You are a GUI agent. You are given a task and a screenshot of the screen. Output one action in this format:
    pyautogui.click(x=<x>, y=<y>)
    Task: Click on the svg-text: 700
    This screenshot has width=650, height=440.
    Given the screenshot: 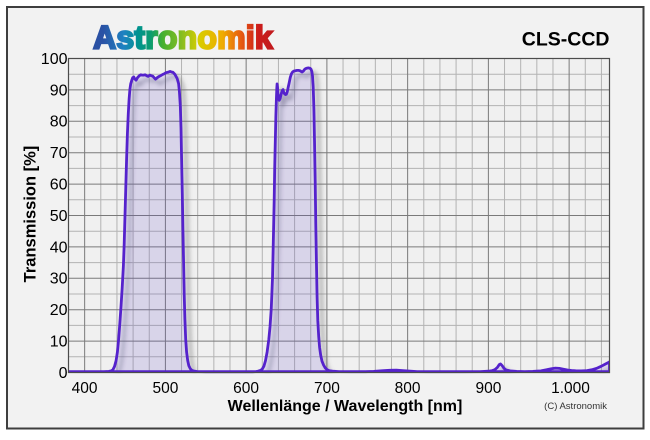 What is the action you would take?
    pyautogui.click(x=327, y=388)
    